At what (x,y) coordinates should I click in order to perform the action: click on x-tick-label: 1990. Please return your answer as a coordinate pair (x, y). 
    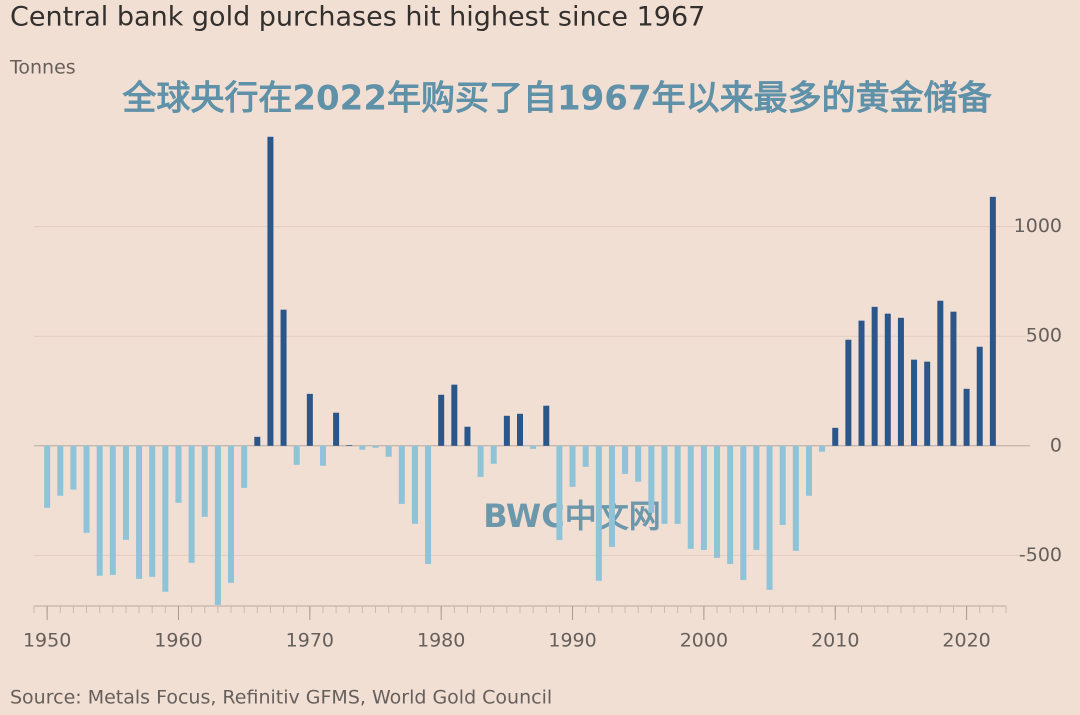
    Looking at the image, I should click on (572, 641).